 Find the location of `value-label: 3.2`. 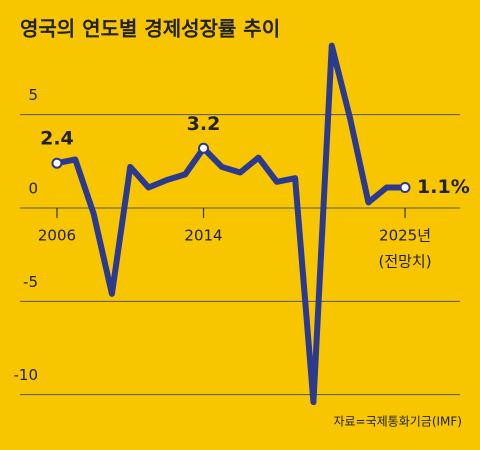

value-label: 3.2 is located at coordinates (204, 124).